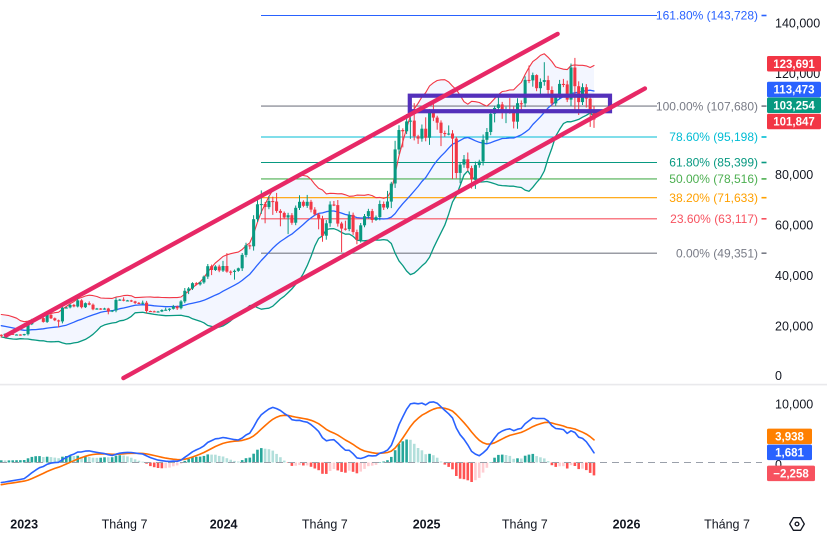 This screenshot has height=540, width=827. What do you see at coordinates (24, 525) in the screenshot?
I see `svg-text: 2023` at bounding box center [24, 525].